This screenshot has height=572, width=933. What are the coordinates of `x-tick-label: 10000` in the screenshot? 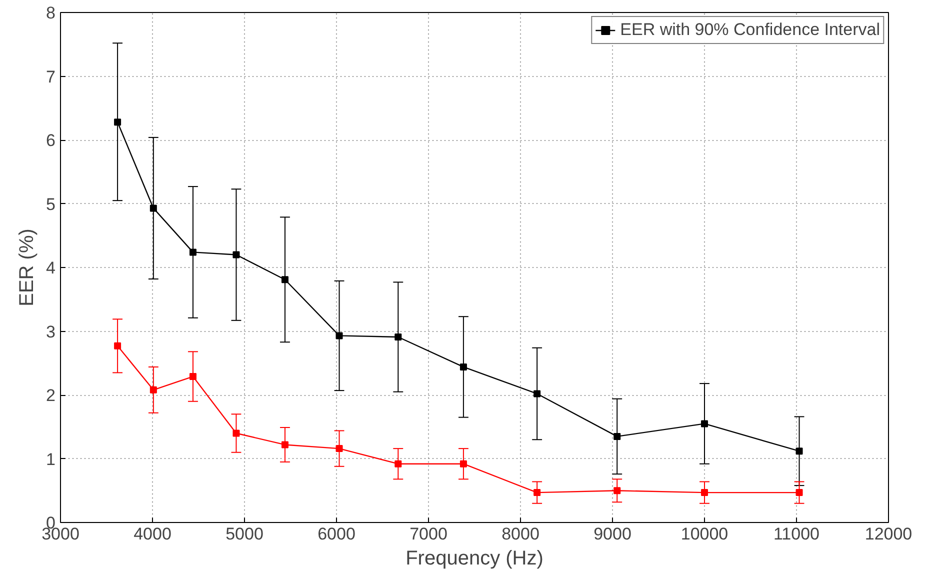 It's located at (704, 534).